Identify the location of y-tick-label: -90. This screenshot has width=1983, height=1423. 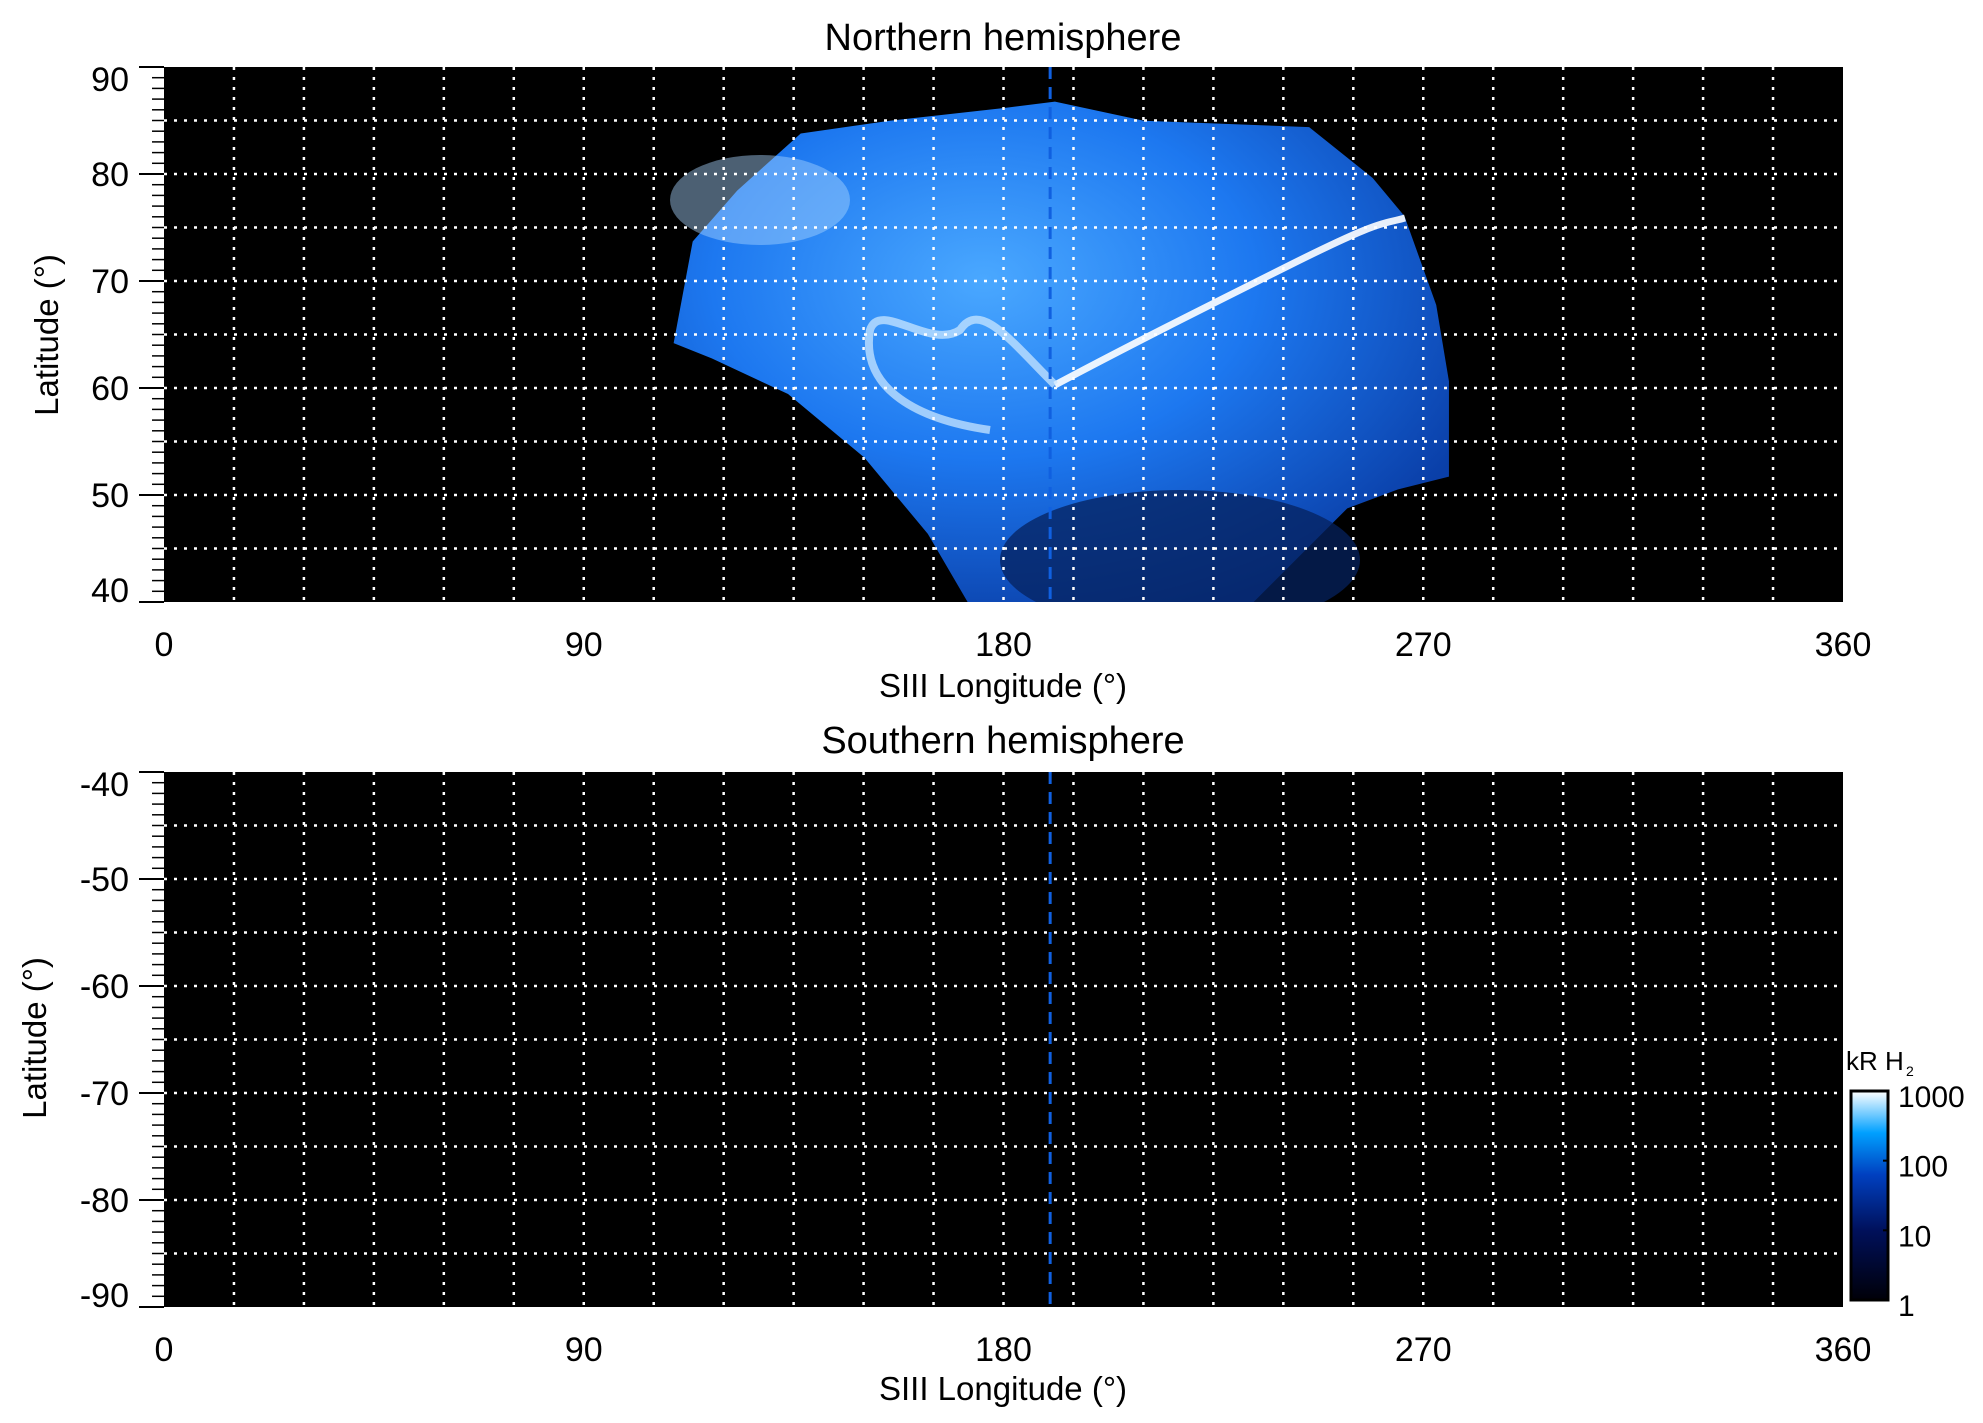
(104, 1296).